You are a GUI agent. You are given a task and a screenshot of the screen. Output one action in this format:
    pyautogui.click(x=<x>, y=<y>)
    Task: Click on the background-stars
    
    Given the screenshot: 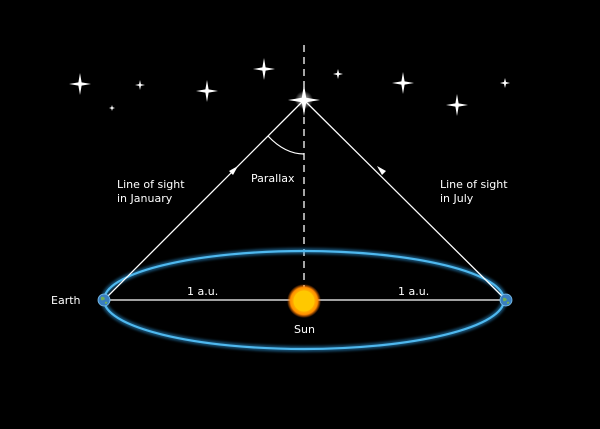 What is the action you would take?
    pyautogui.click(x=289, y=87)
    